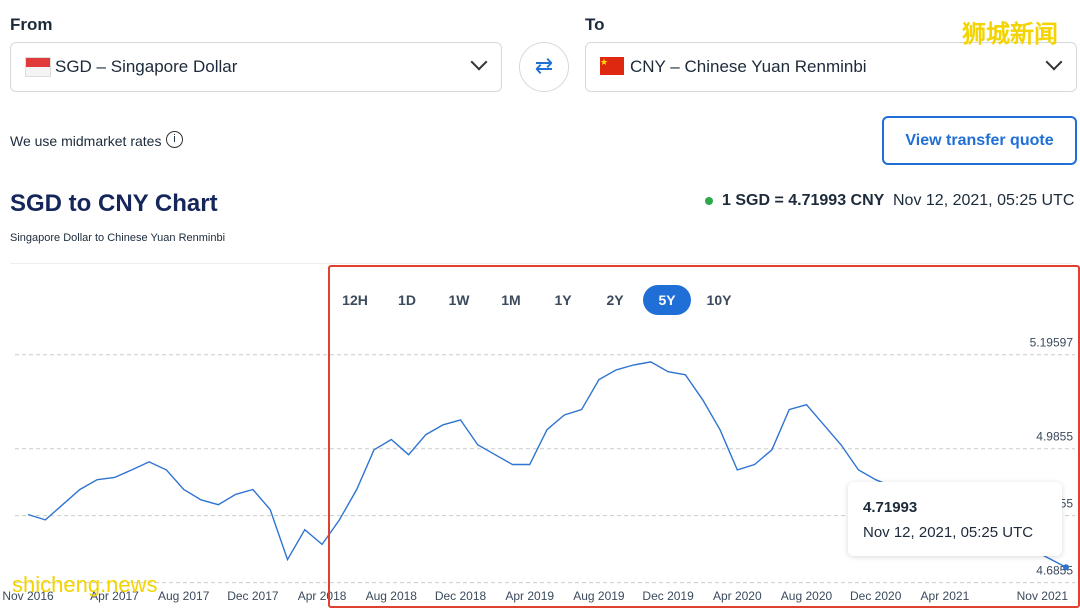 The width and height of the screenshot is (1080, 608). Describe the element at coordinates (668, 596) in the screenshot. I see `x-tick-label: Dec 2019` at that location.